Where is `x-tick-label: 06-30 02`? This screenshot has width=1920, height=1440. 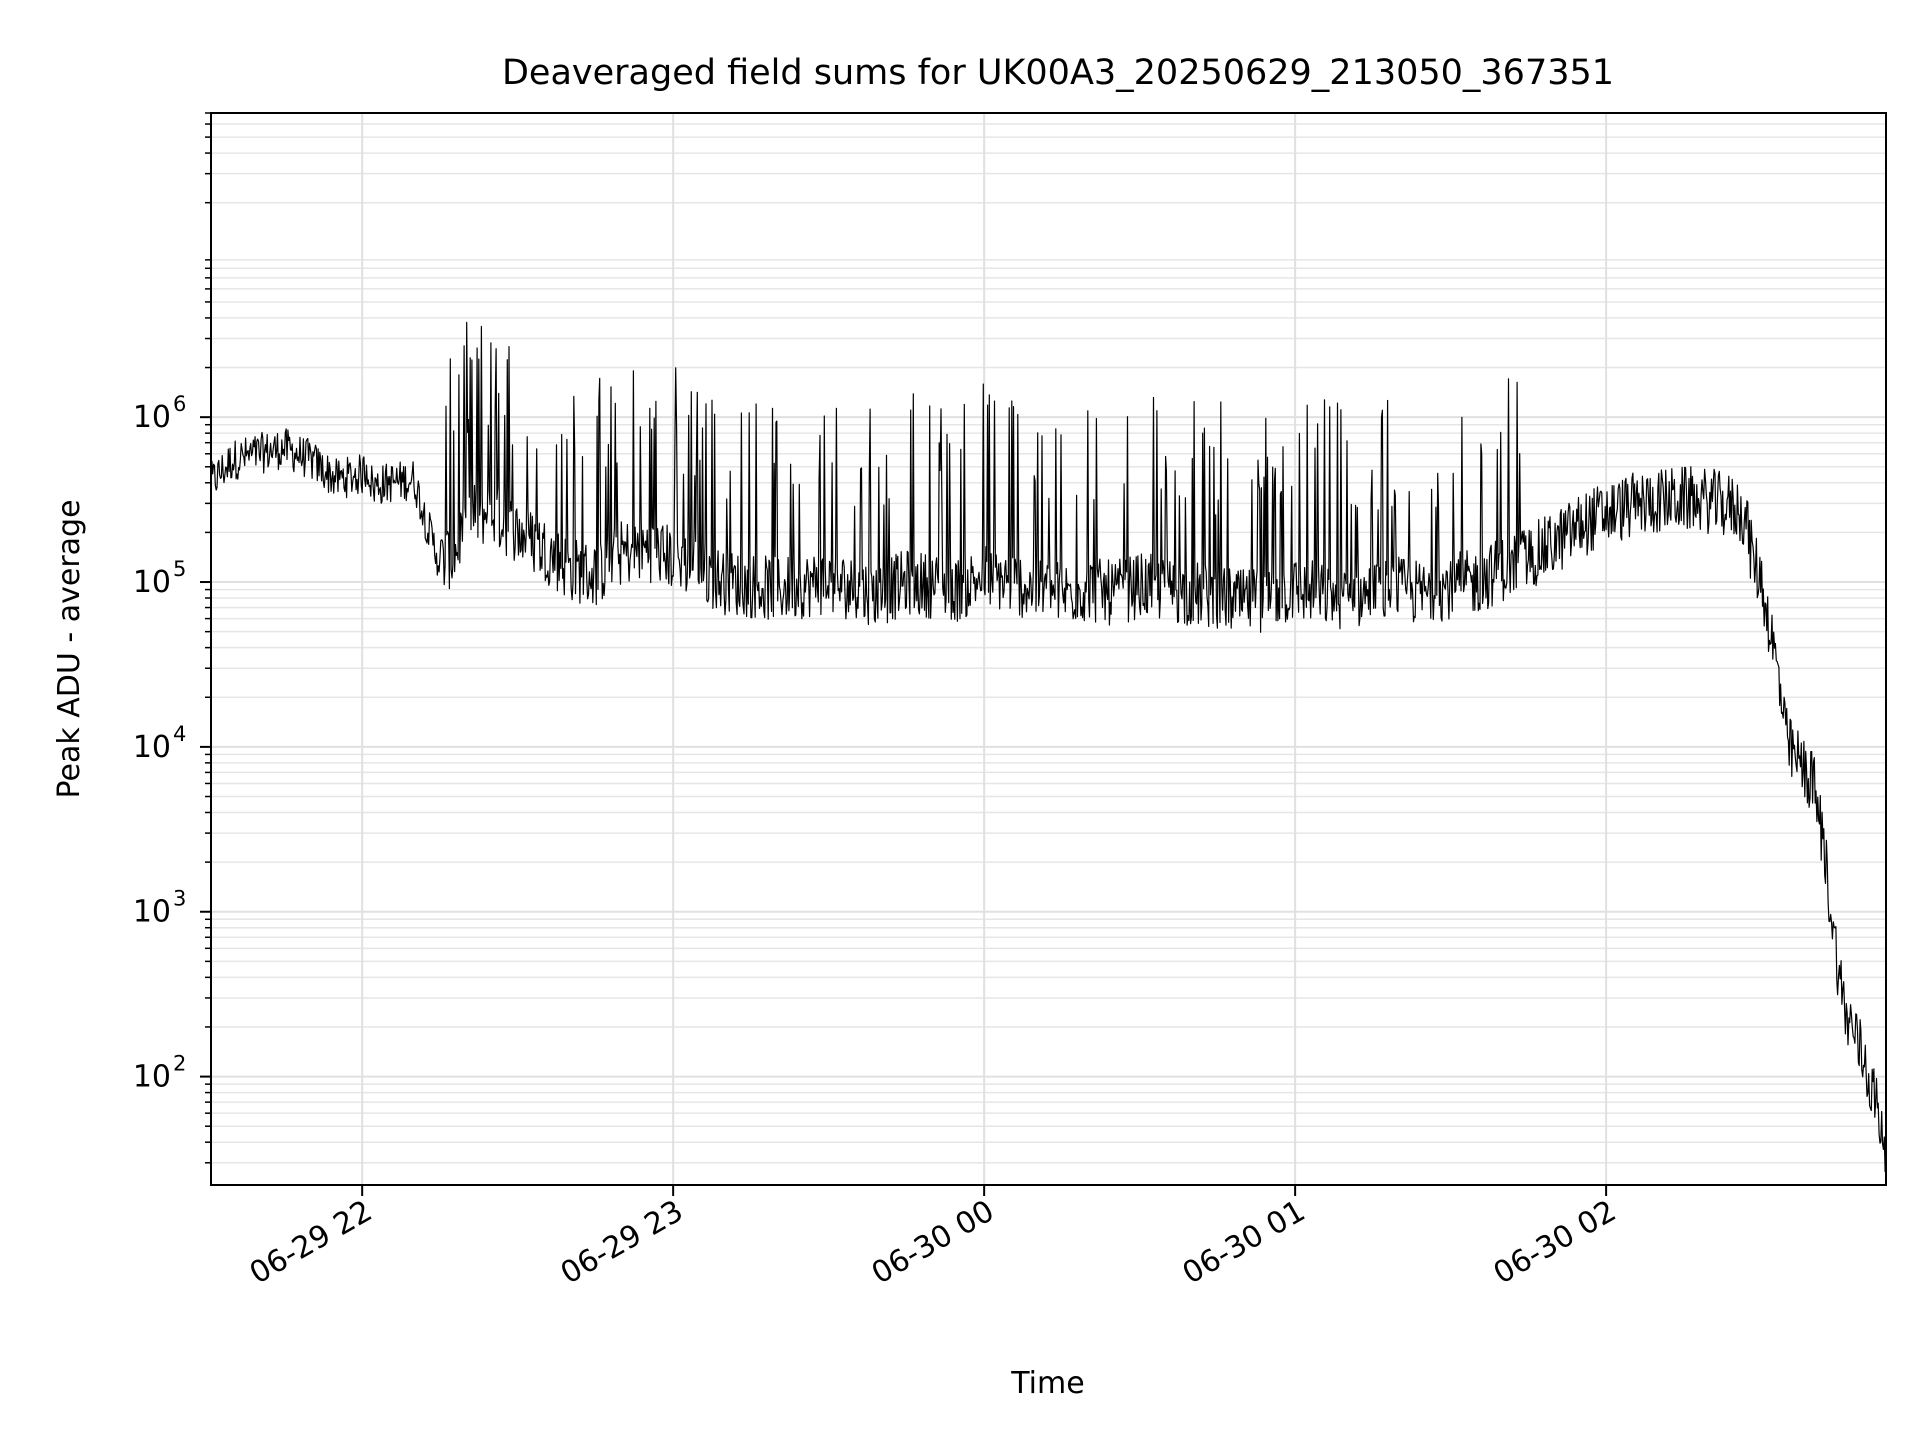
x-tick-label: 06-30 02 is located at coordinates (1555, 1243).